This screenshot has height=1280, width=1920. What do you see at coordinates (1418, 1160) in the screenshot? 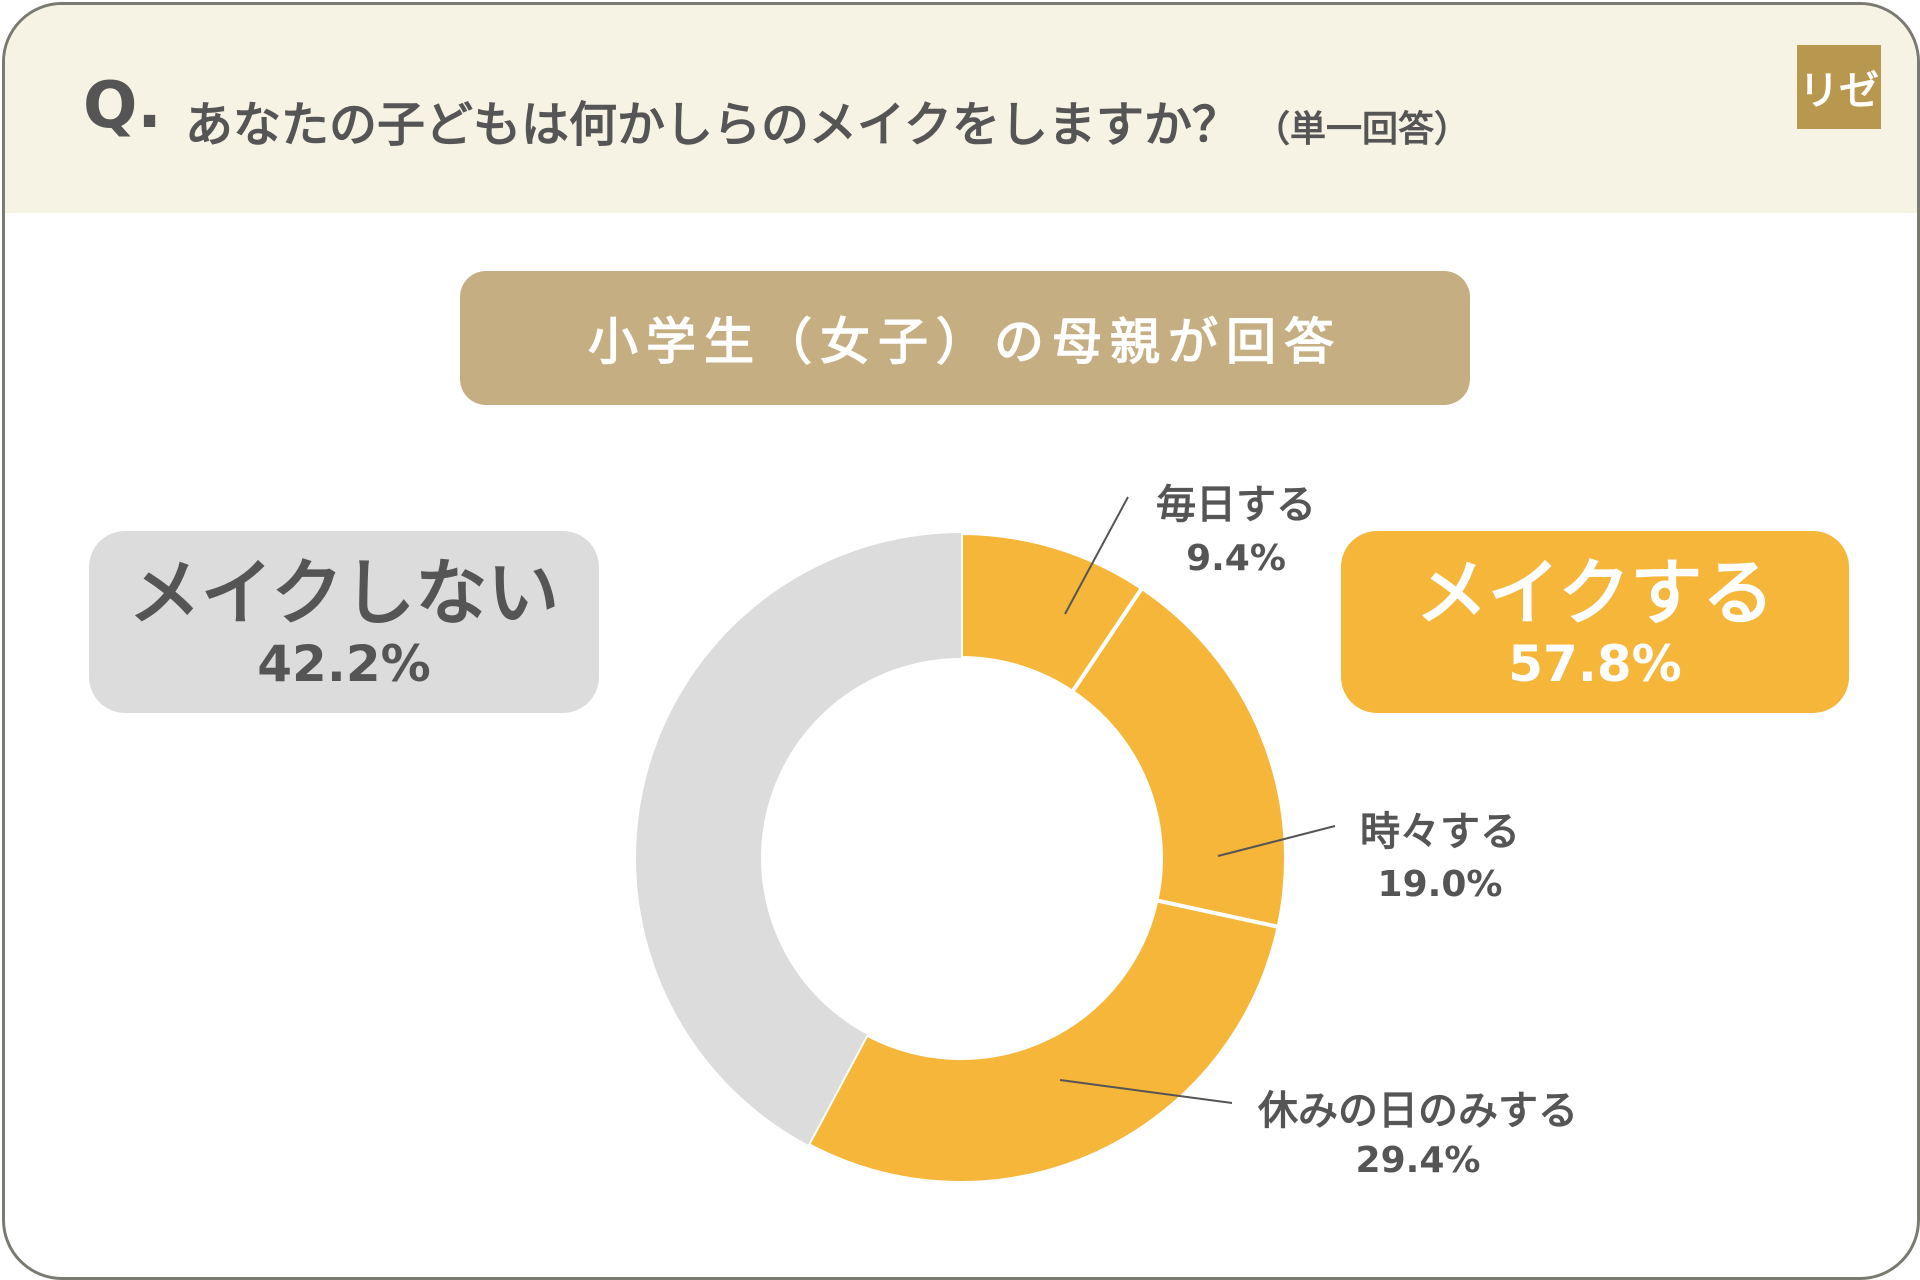
I see `slice-value-holiday: 29.4%` at bounding box center [1418, 1160].